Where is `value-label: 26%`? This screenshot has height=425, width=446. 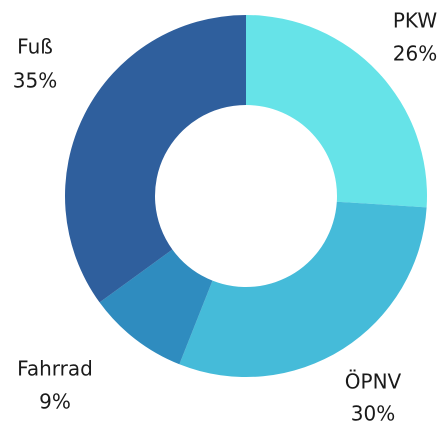
value-label: 26% is located at coordinates (415, 54).